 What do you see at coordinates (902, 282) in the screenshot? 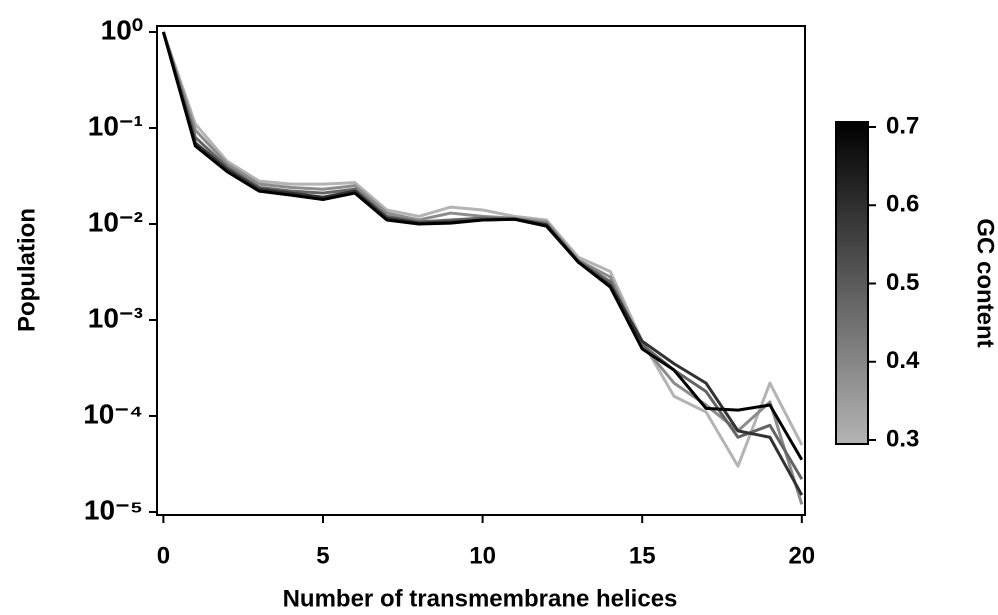
I see `colorbar-tick-label: 0.5` at bounding box center [902, 282].